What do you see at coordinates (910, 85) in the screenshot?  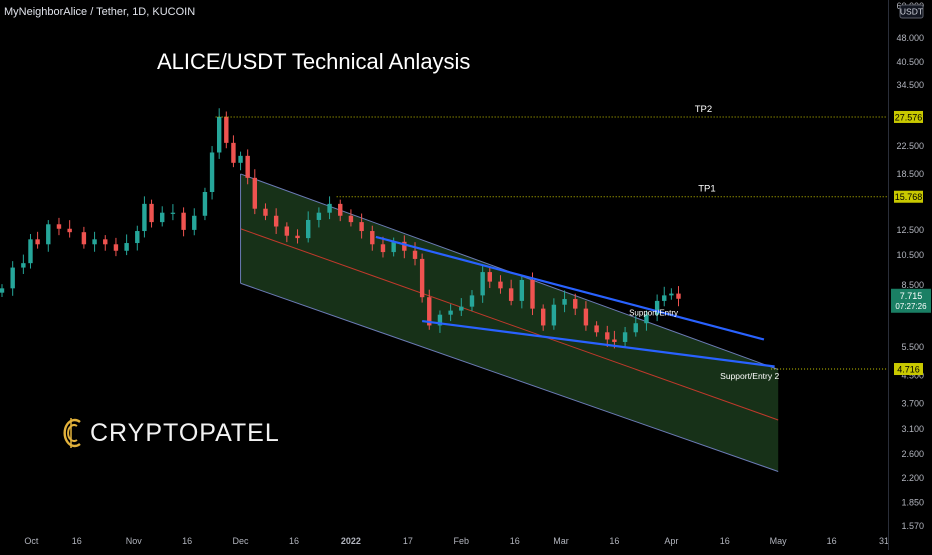 I see `price-tick: 34.500` at bounding box center [910, 85].